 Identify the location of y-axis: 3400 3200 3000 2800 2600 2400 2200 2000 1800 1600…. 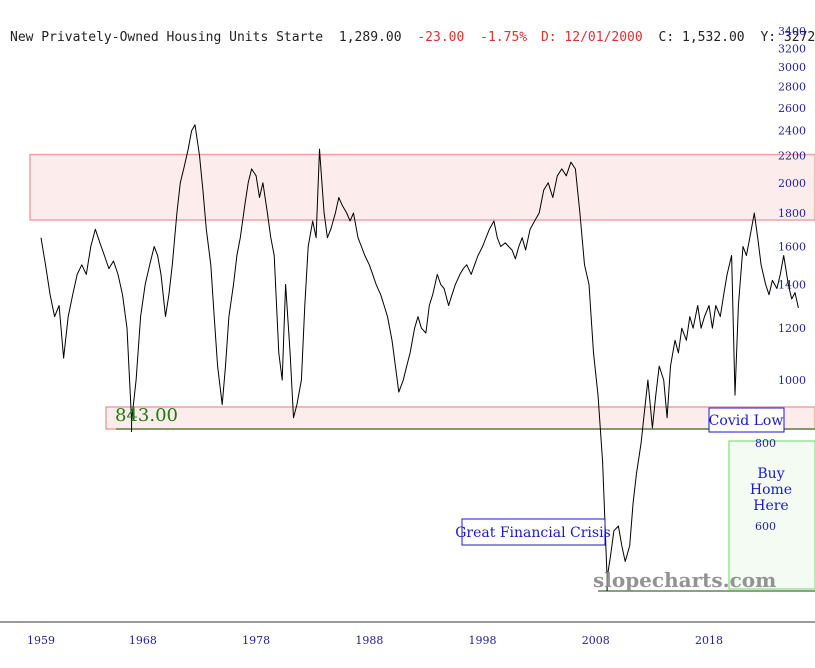
(780, 279).